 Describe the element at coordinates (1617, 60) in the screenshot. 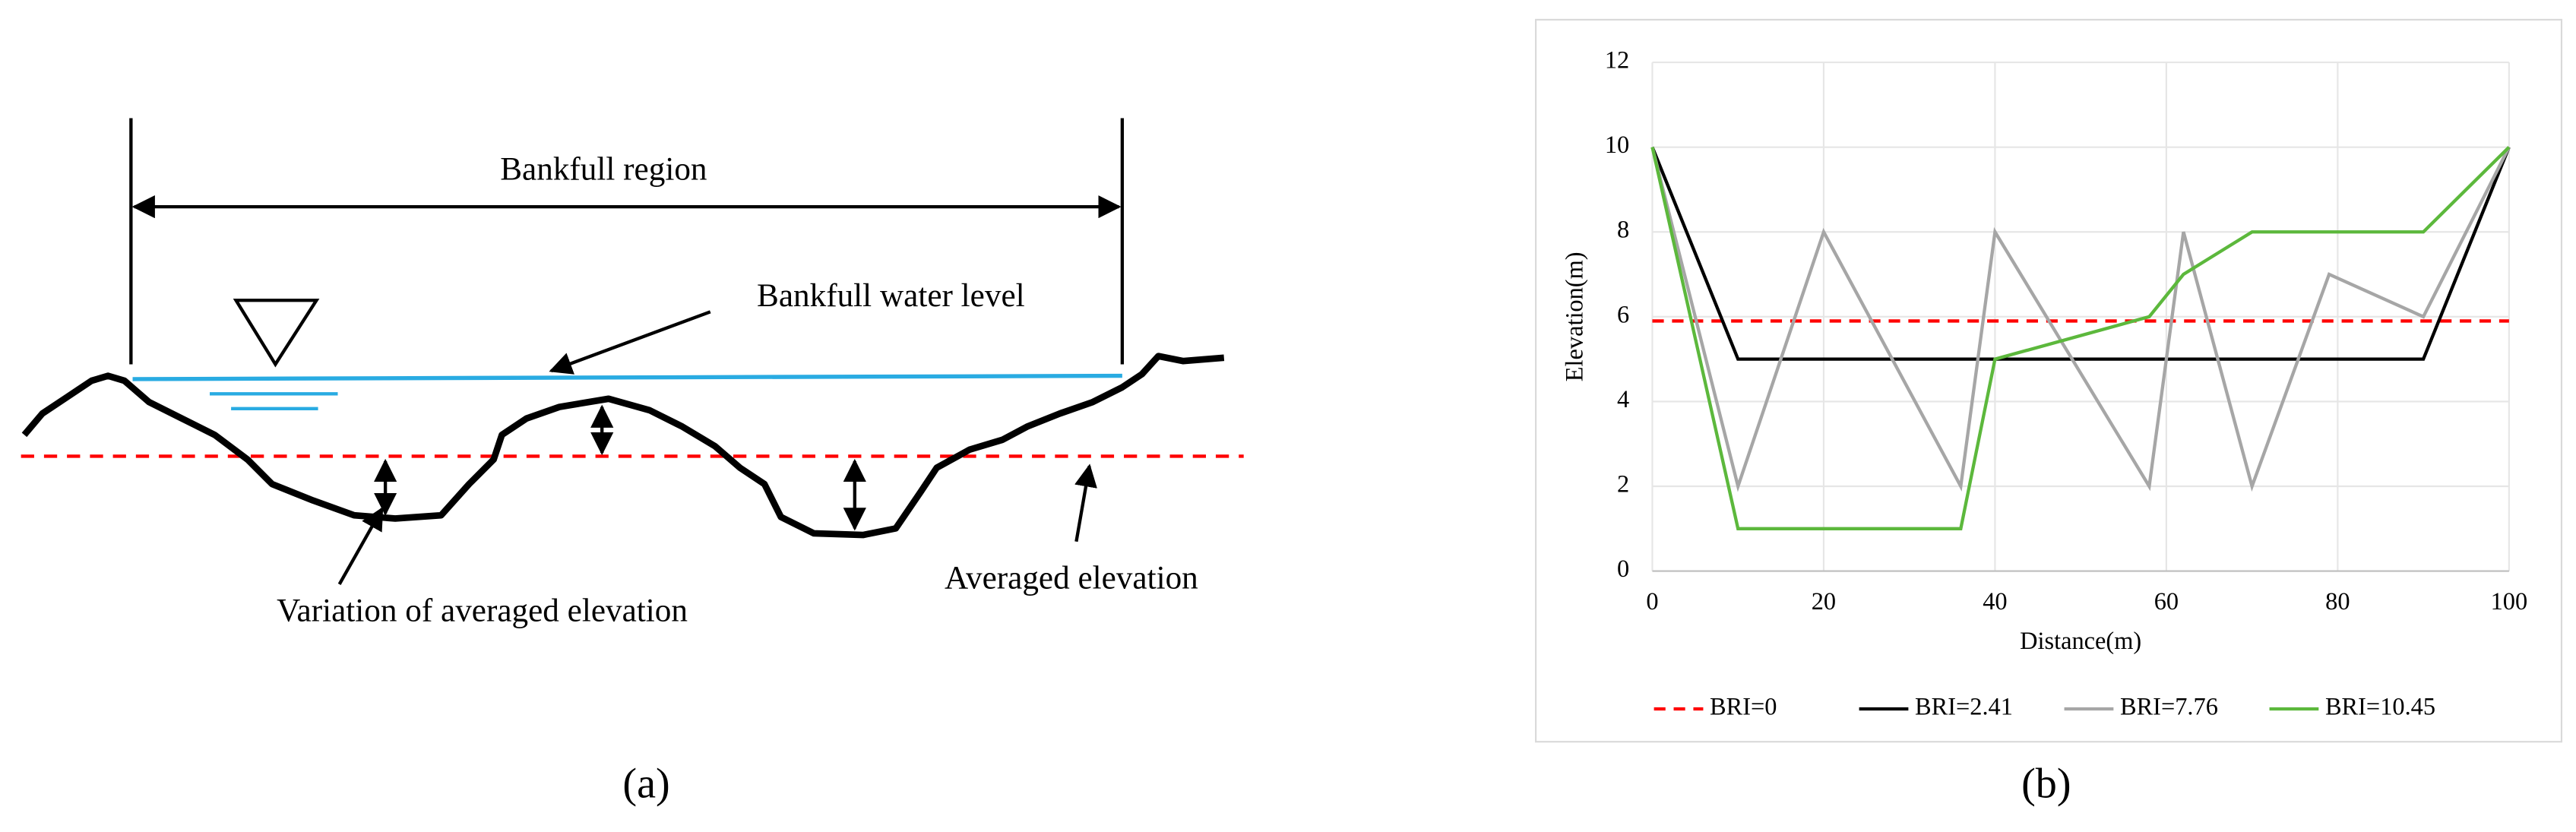

I see `y-tick-label: 12` at that location.